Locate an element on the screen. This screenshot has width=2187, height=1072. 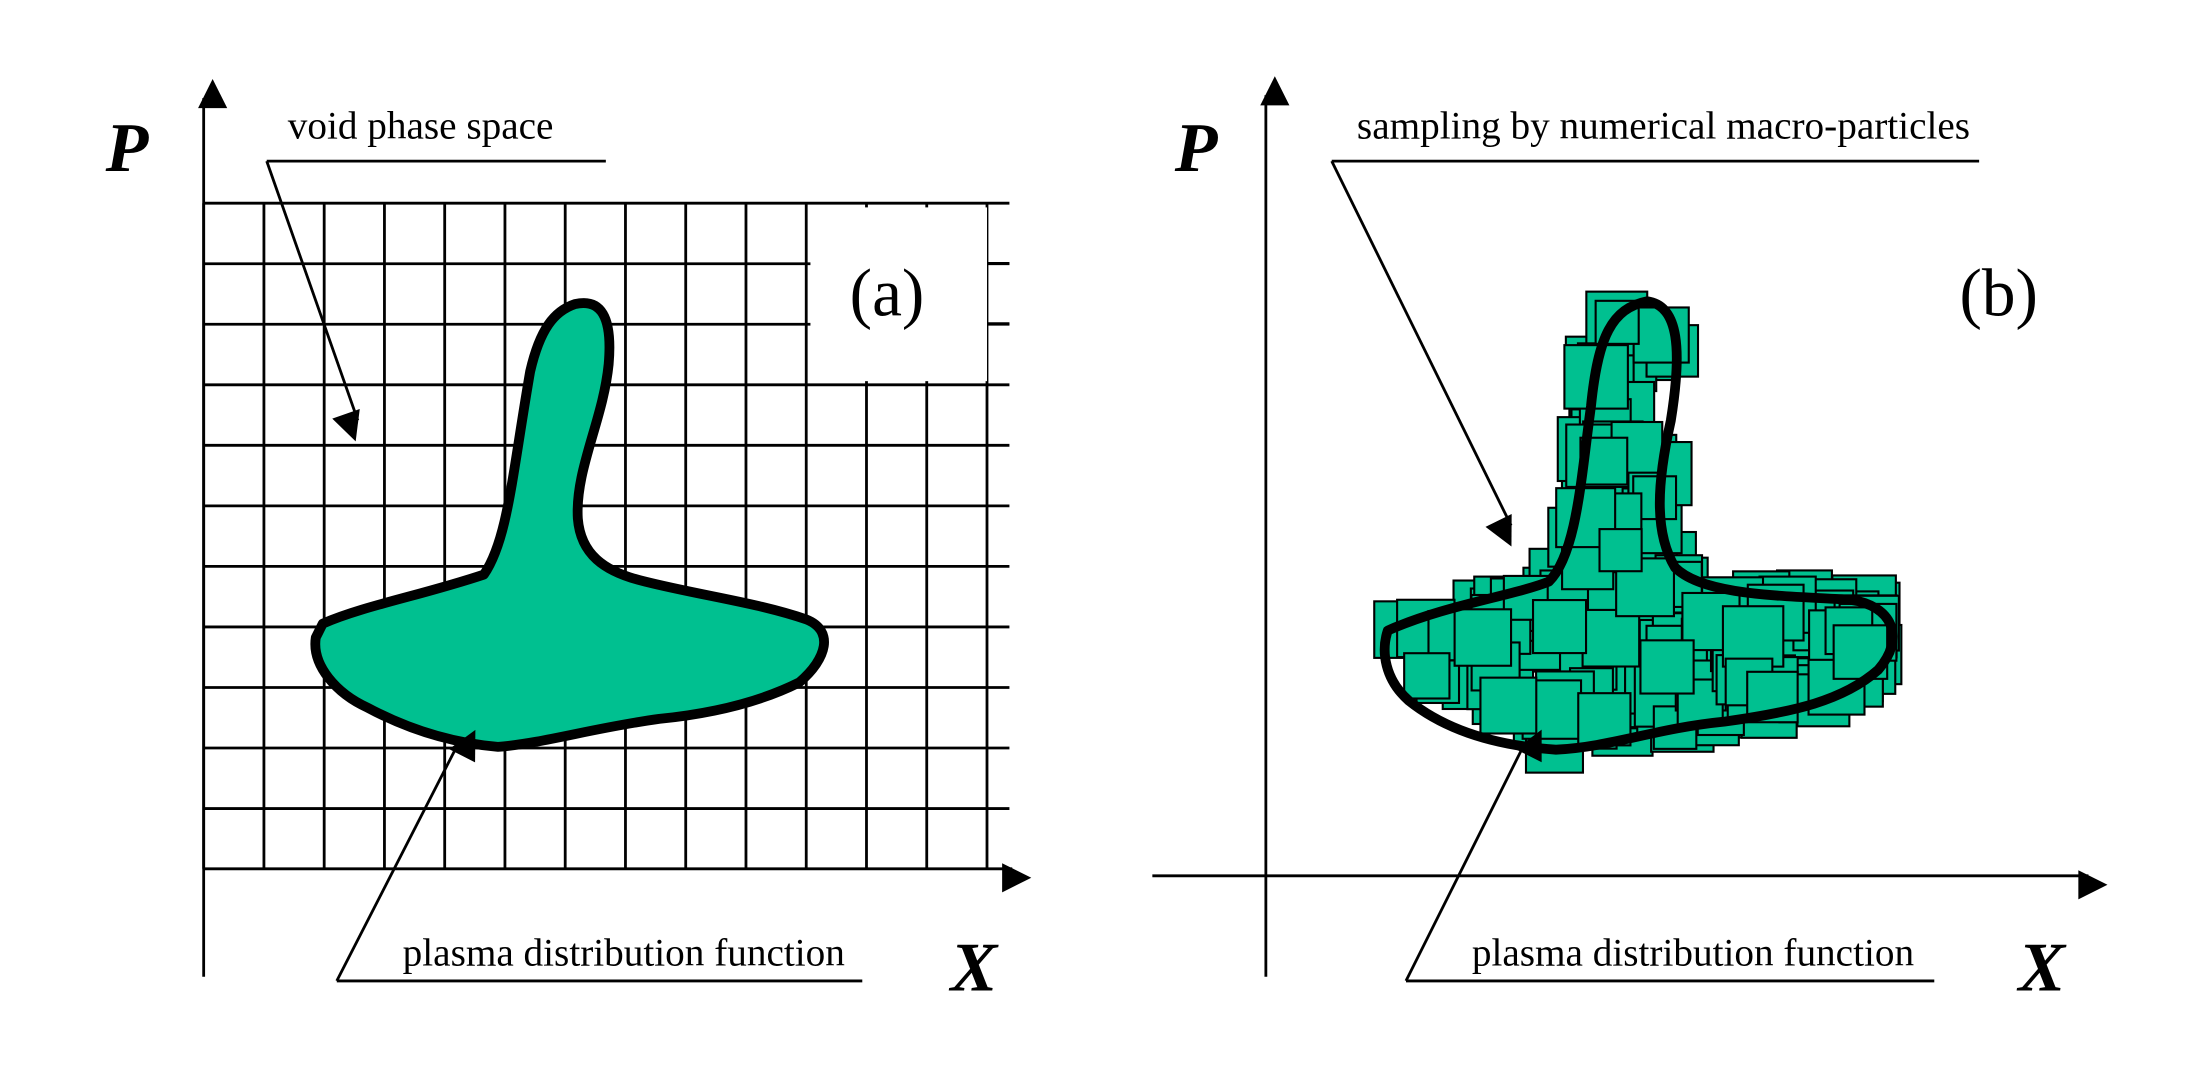
annotation: void phase space is located at coordinates (421, 126).